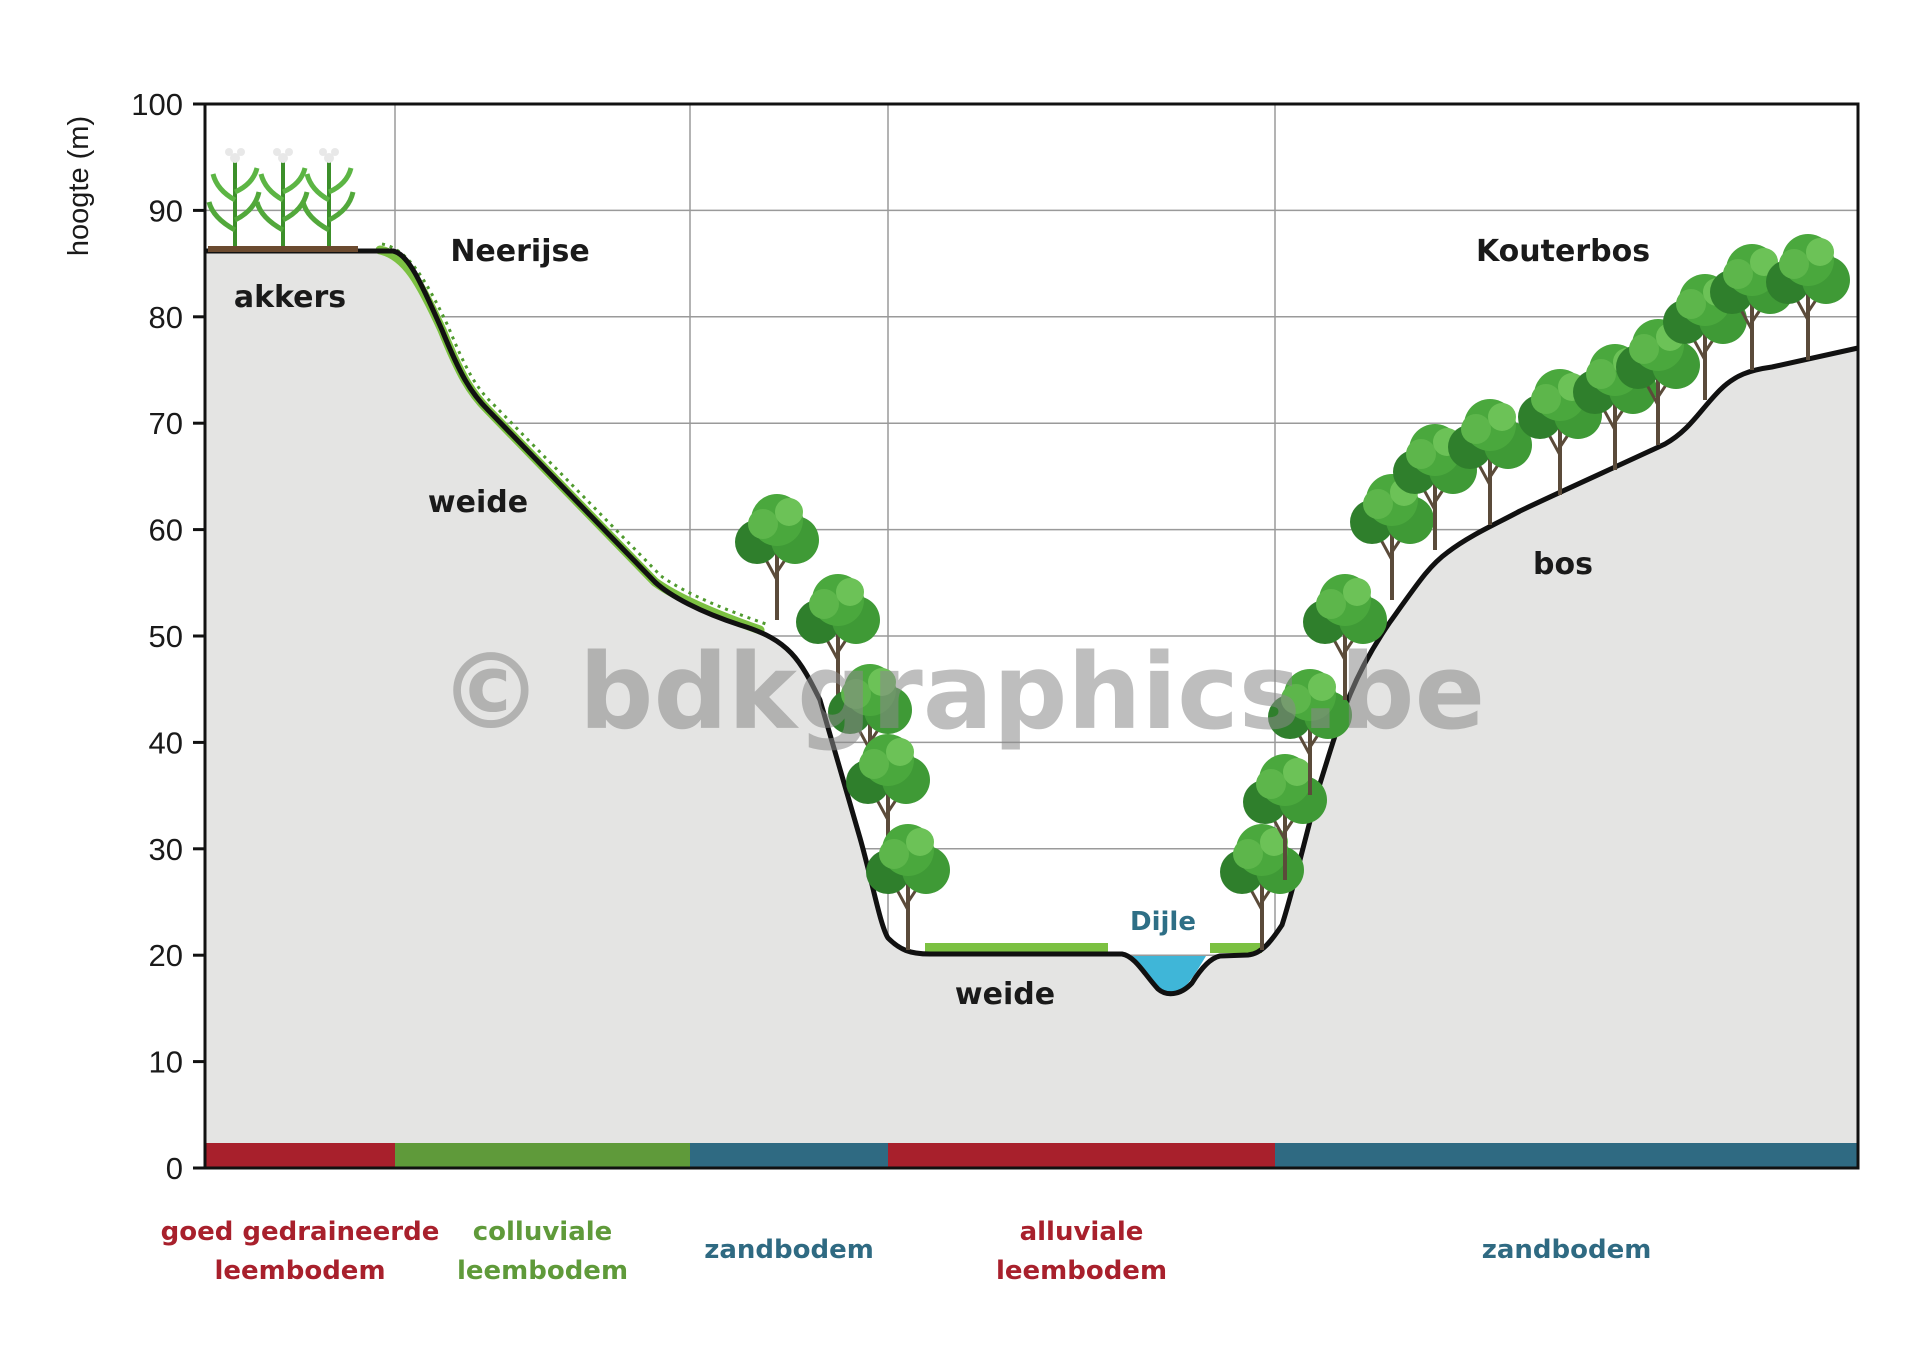 Image resolution: width=1920 pixels, height=1359 pixels. I want to click on y-tick-label: 50, so click(166, 636).